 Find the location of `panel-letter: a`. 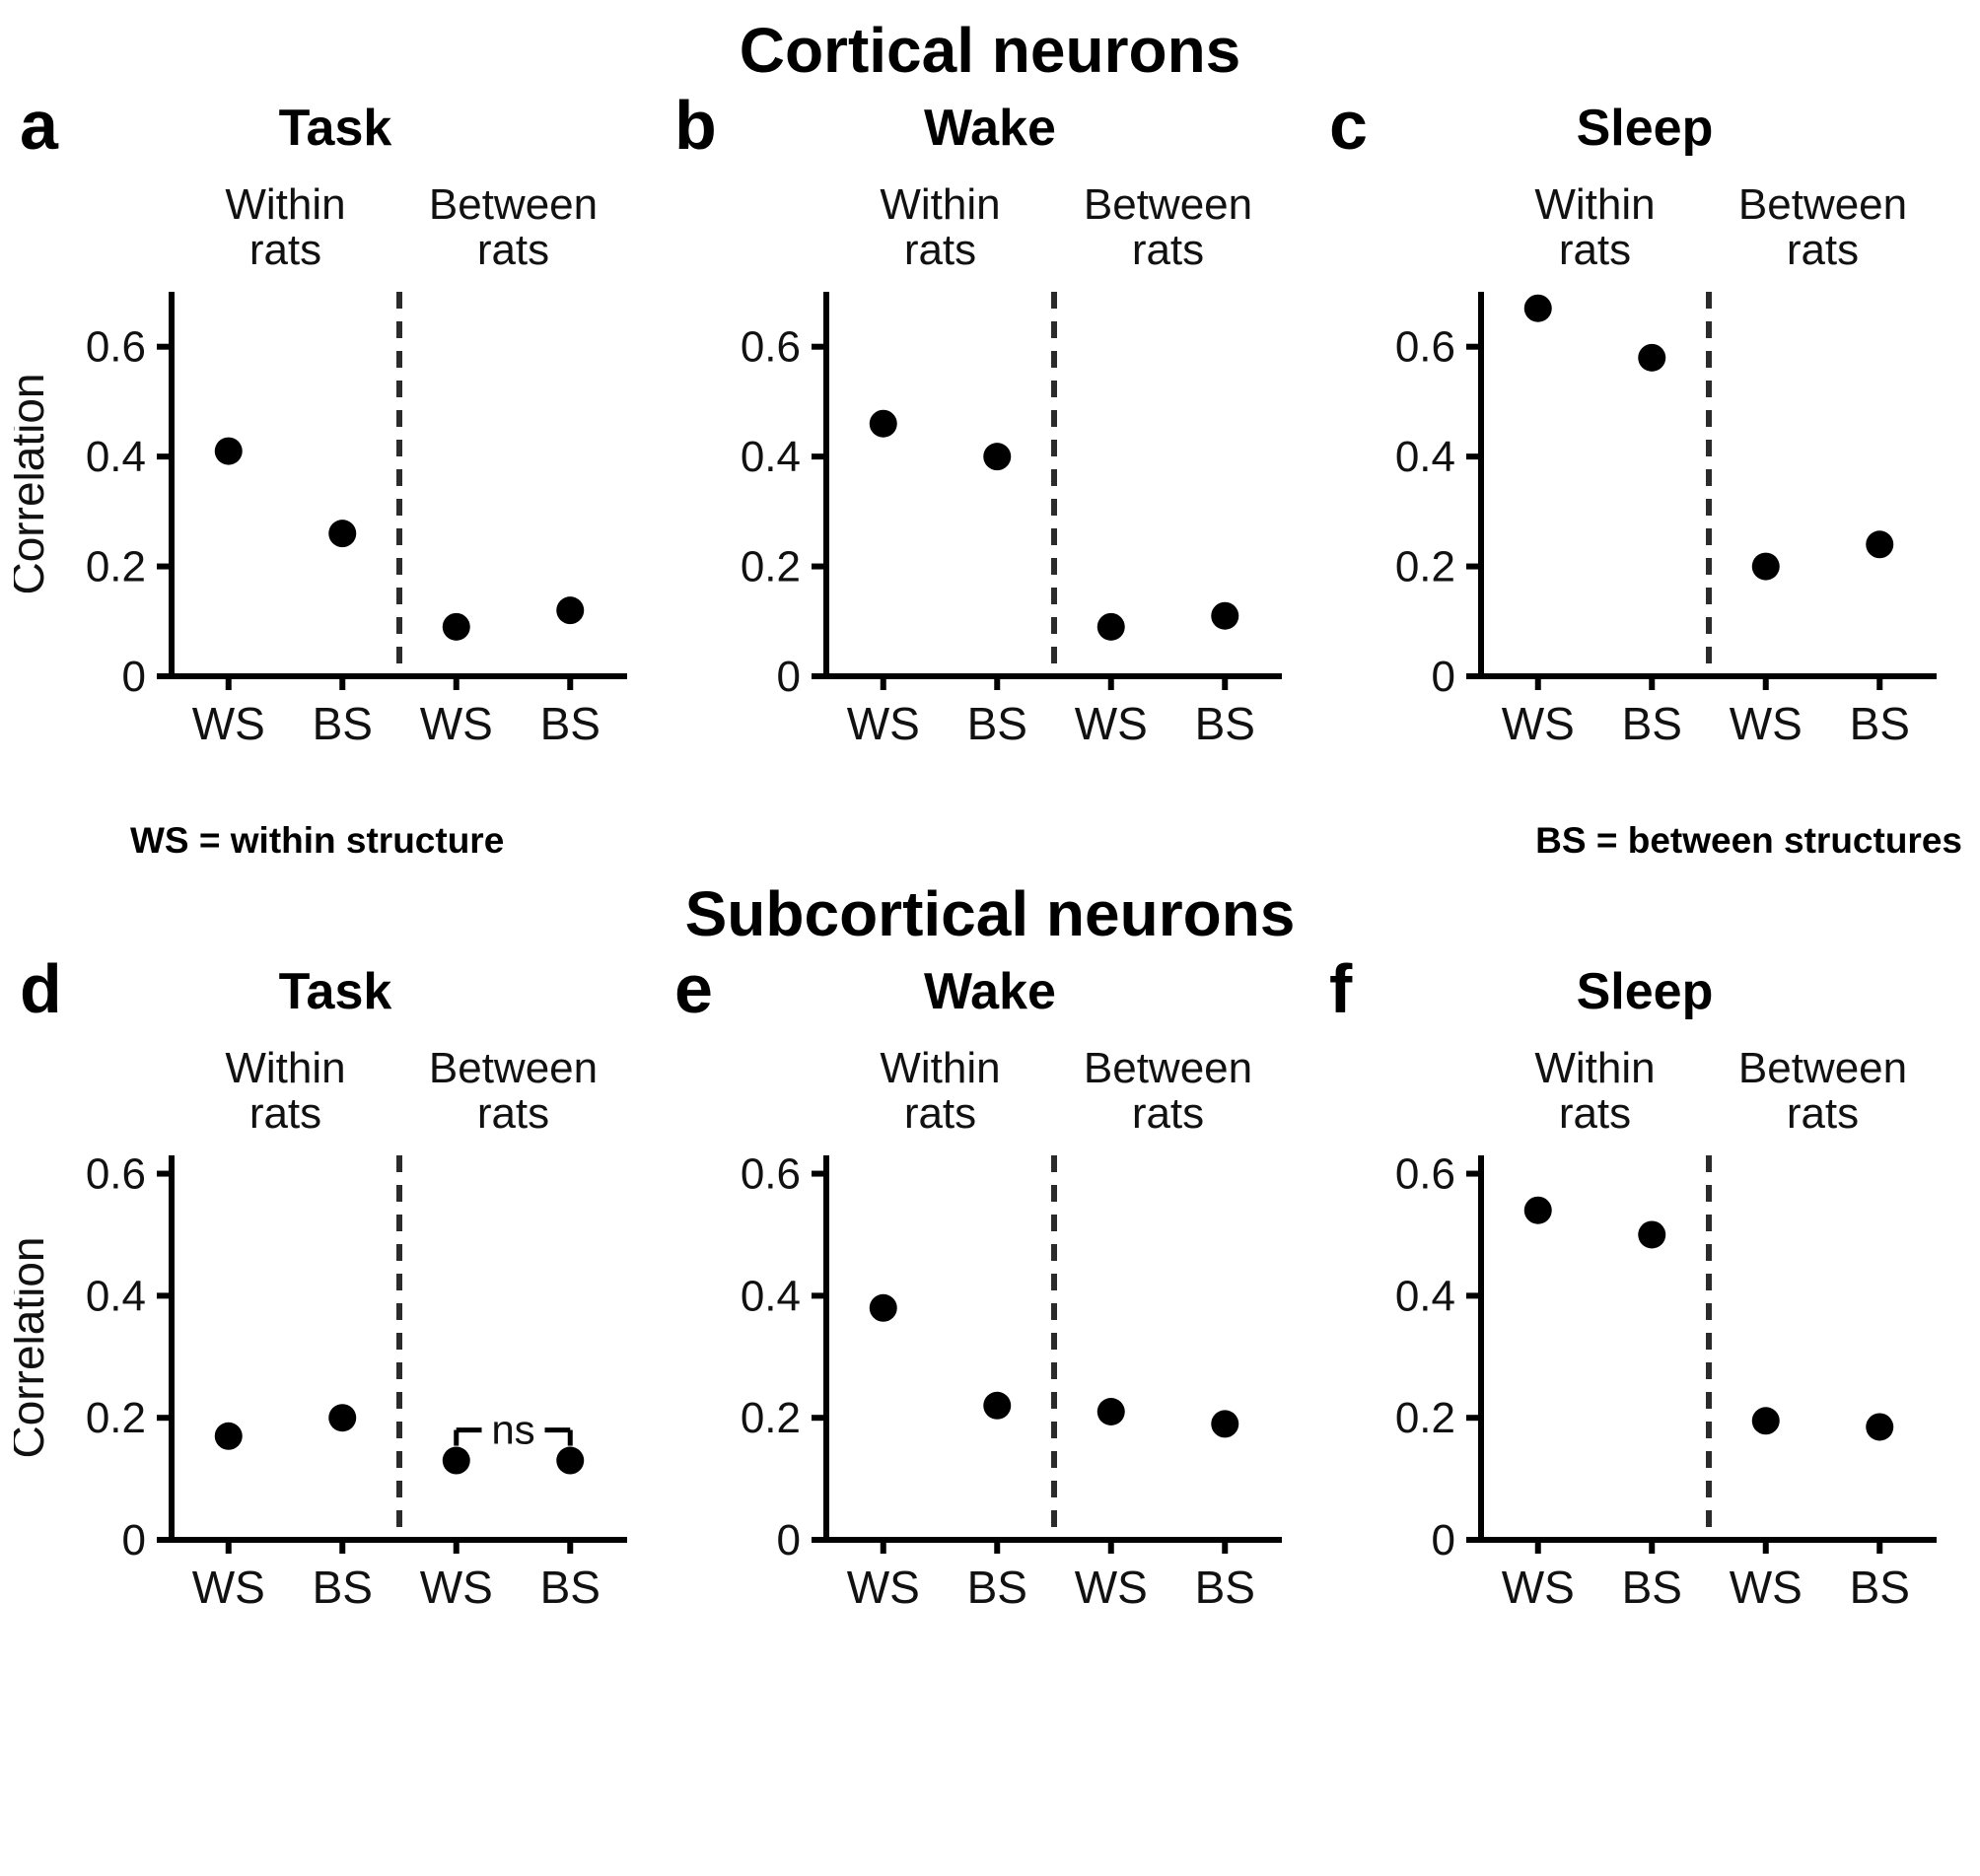

panel-letter: a is located at coordinates (39, 125).